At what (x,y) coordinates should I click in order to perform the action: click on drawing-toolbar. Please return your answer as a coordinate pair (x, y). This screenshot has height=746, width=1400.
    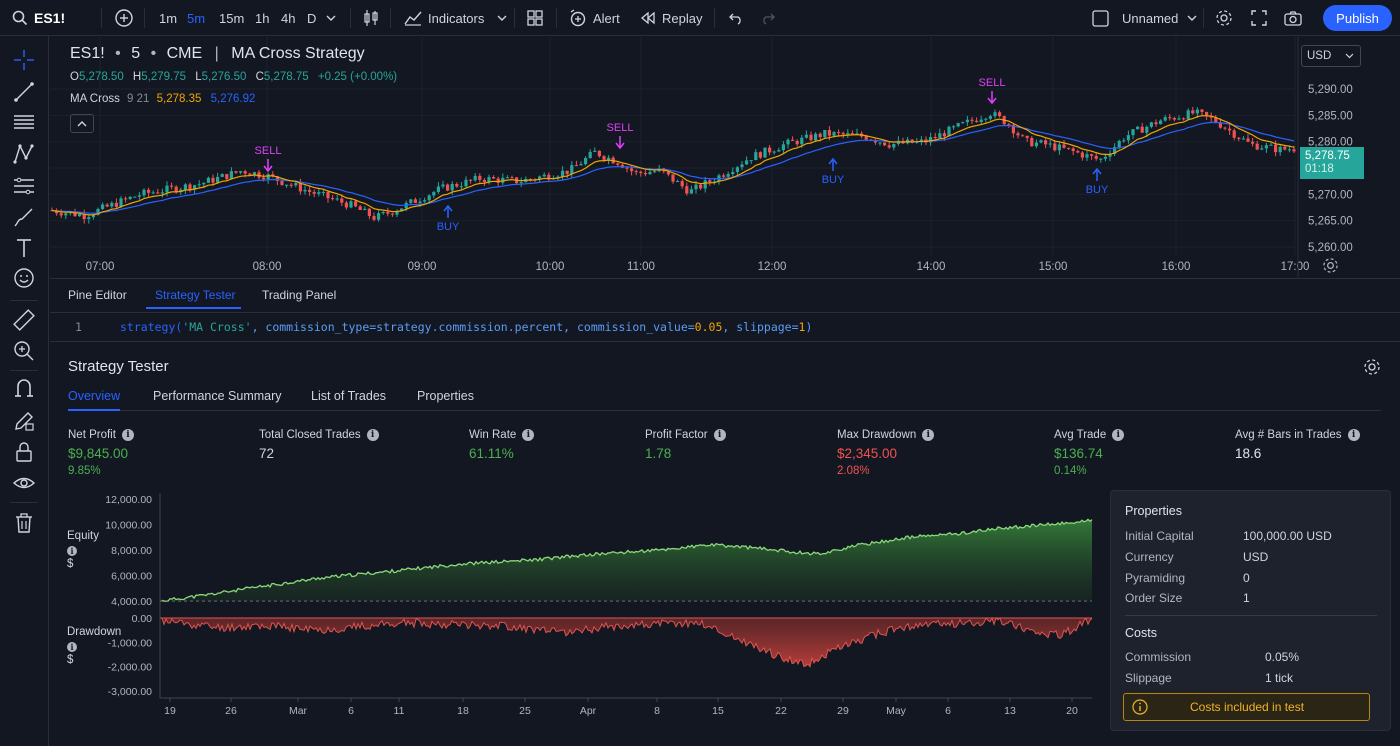
    Looking at the image, I should click on (24, 391).